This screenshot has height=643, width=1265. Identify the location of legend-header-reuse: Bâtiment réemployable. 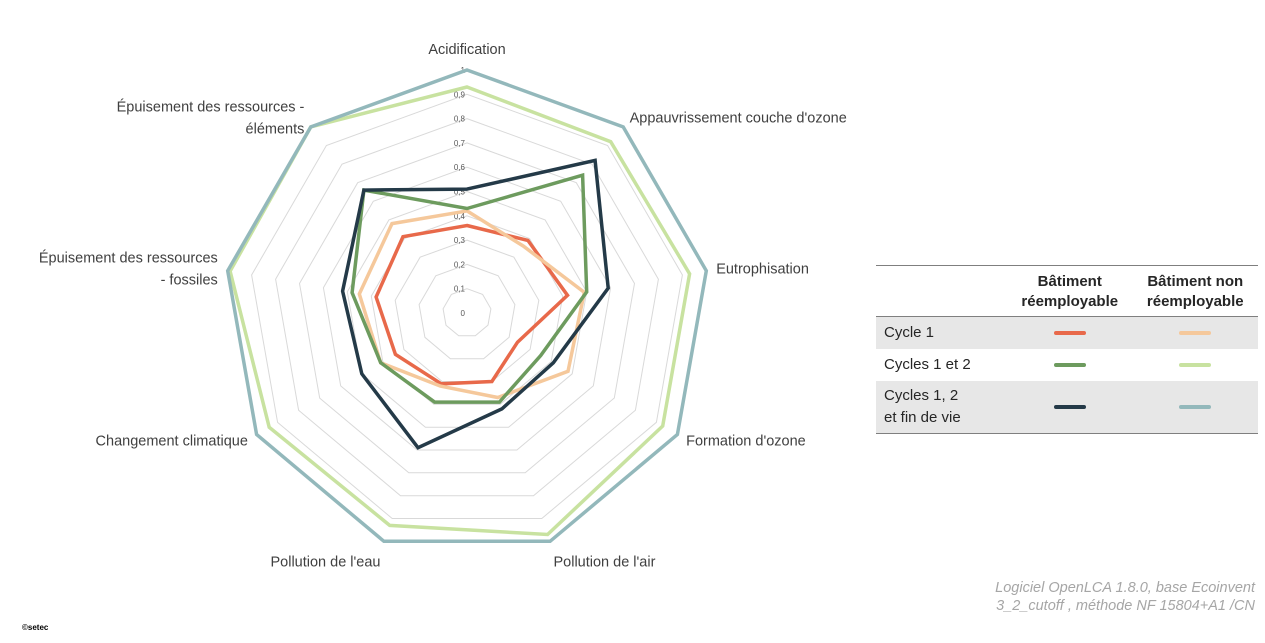
(1070, 291).